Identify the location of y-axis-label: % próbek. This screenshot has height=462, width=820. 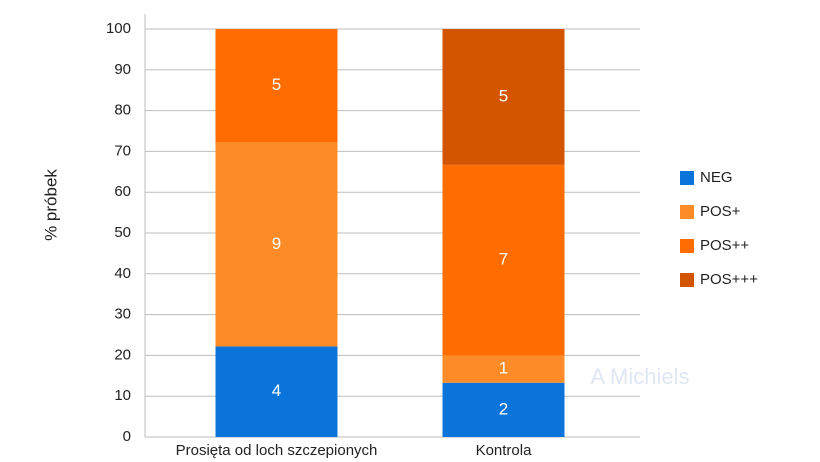
(50, 205).